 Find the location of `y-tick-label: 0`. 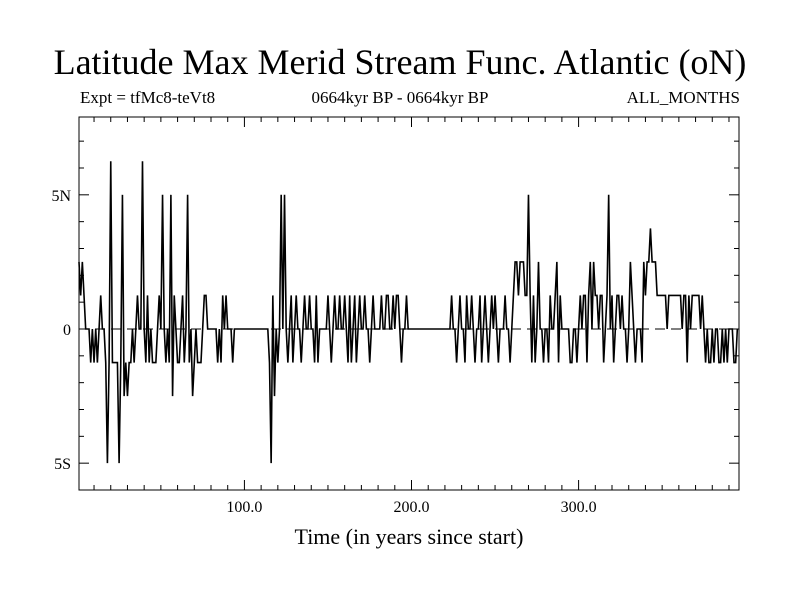

y-tick-label: 0 is located at coordinates (67, 330).